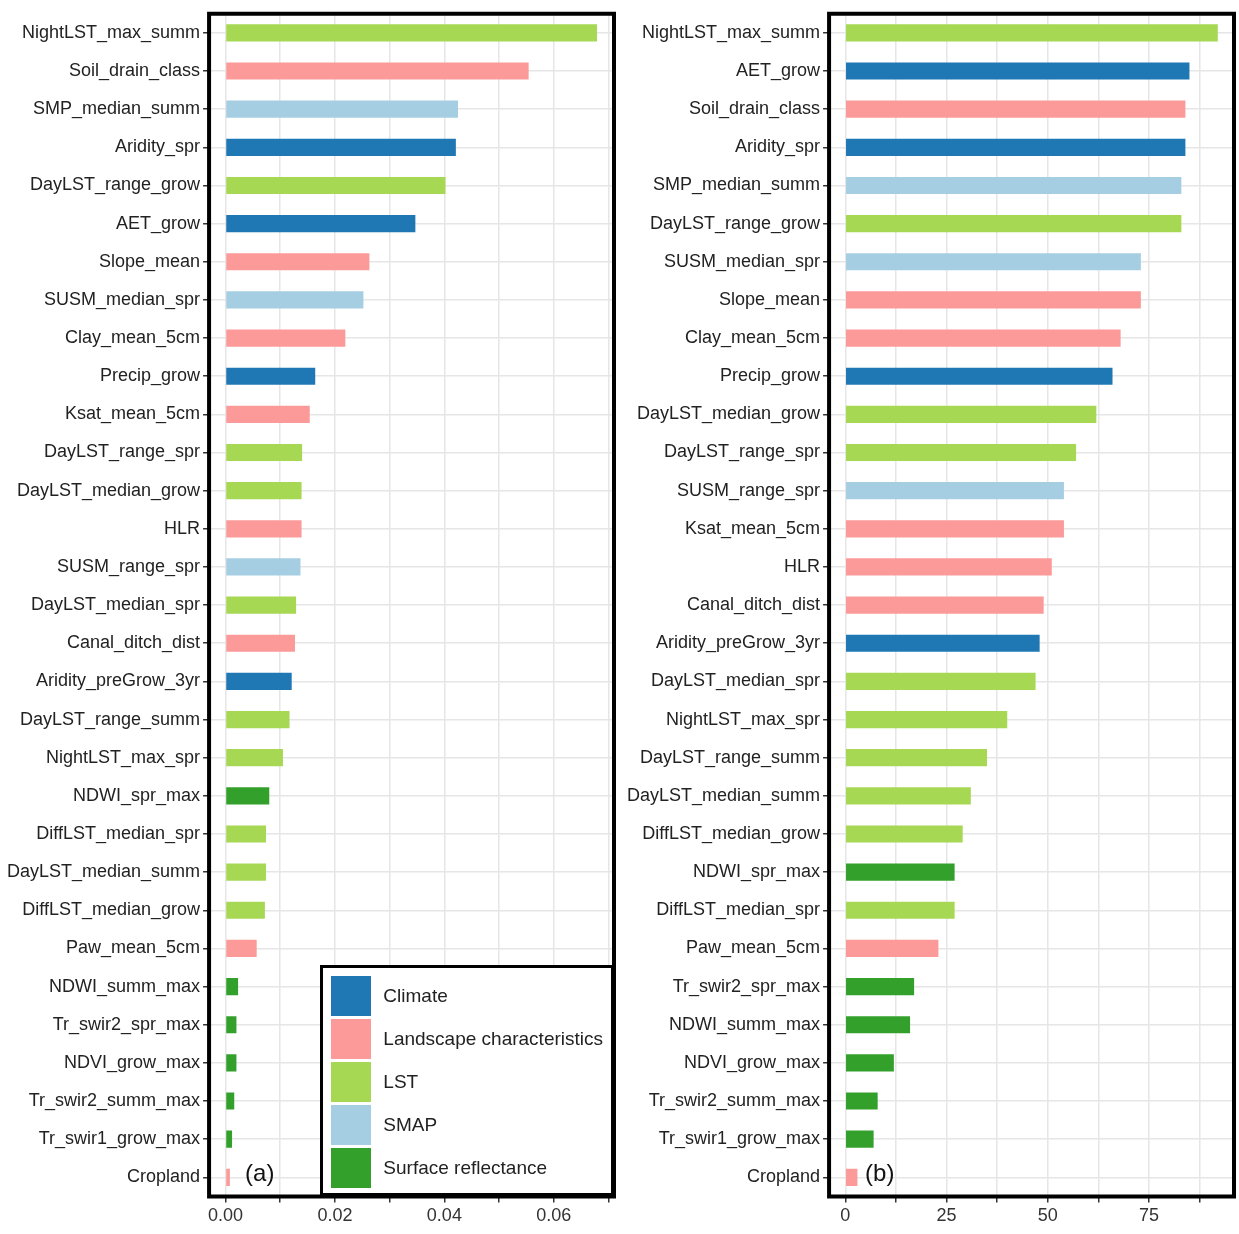 The width and height of the screenshot is (1239, 1234). What do you see at coordinates (444, 1215) in the screenshot?
I see `x-tick-label: 0.04` at bounding box center [444, 1215].